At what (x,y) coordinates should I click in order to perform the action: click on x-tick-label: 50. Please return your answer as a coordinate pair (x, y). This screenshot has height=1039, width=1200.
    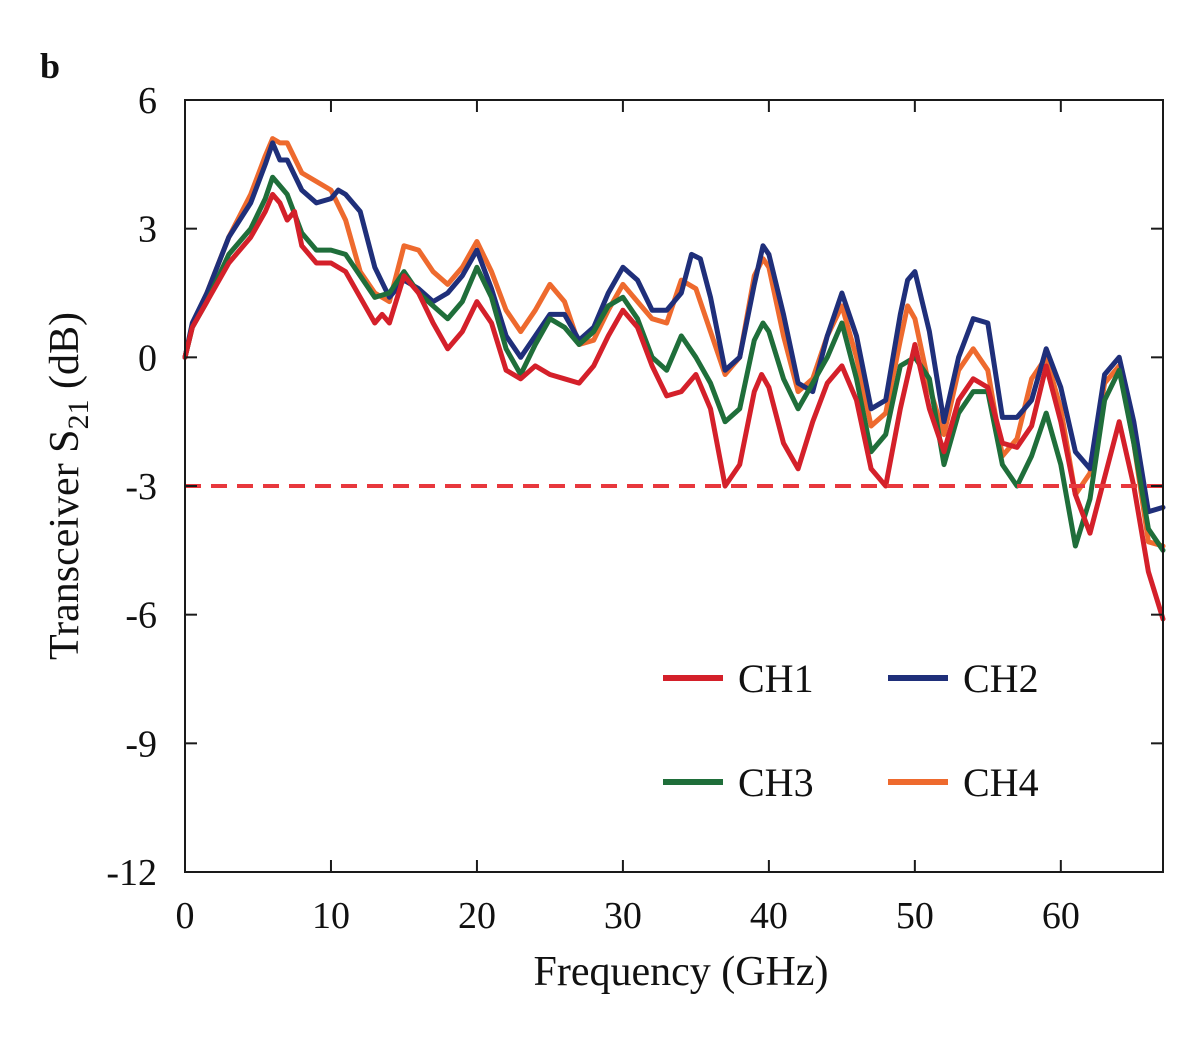
    Looking at the image, I should click on (915, 916).